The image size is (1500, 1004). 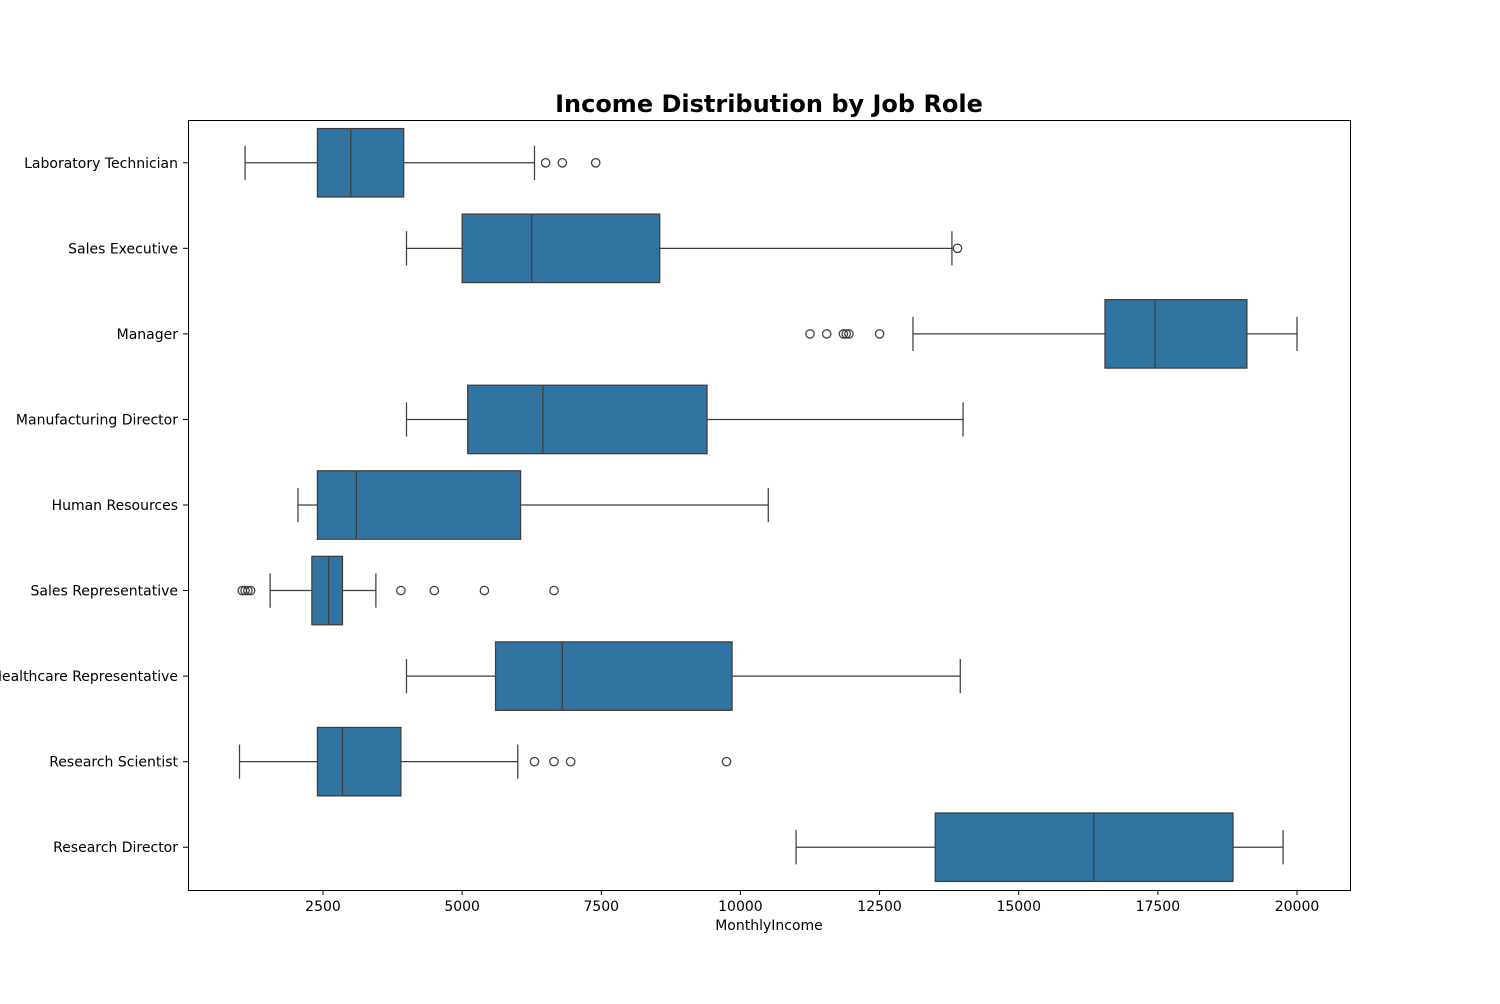 I want to click on y-tick-label: Laboratory Technician, so click(x=101, y=164).